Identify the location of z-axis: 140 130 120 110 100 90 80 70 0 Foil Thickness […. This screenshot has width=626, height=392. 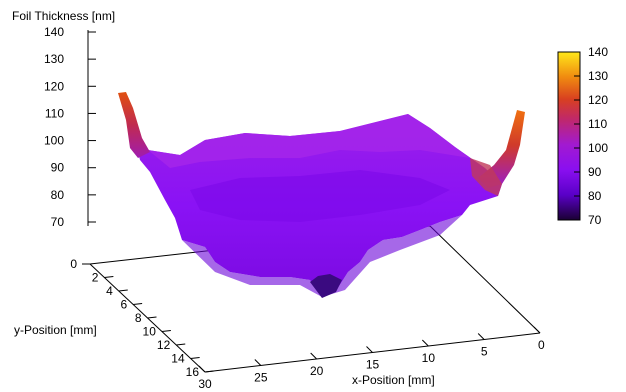
(63, 140).